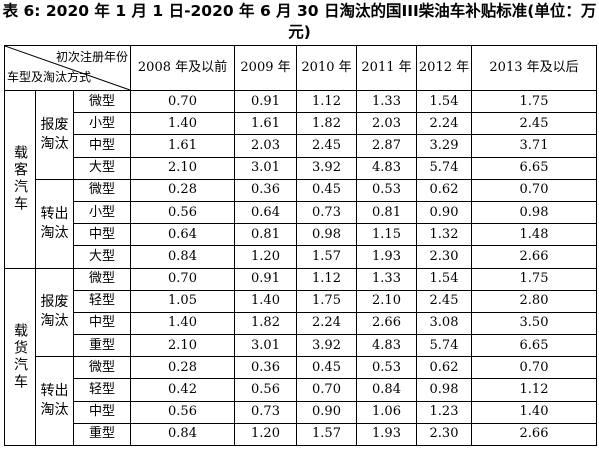 The height and width of the screenshot is (454, 599). What do you see at coordinates (444, 101) in the screenshot?
I see `subsidy-value-cell: 1.54` at bounding box center [444, 101].